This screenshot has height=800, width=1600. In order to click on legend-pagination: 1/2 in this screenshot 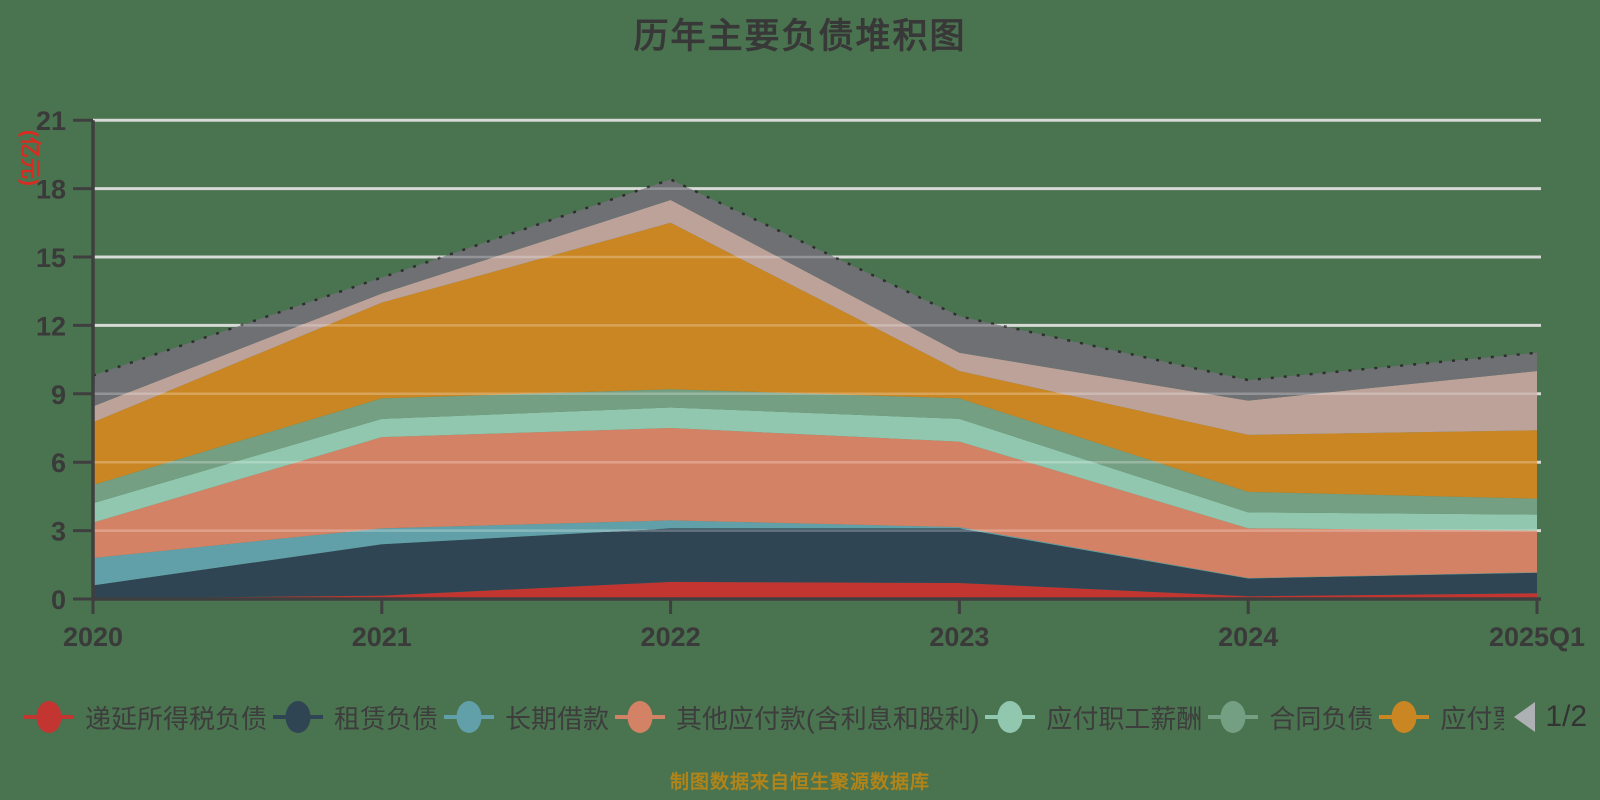, I will do `click(1553, 717)`.